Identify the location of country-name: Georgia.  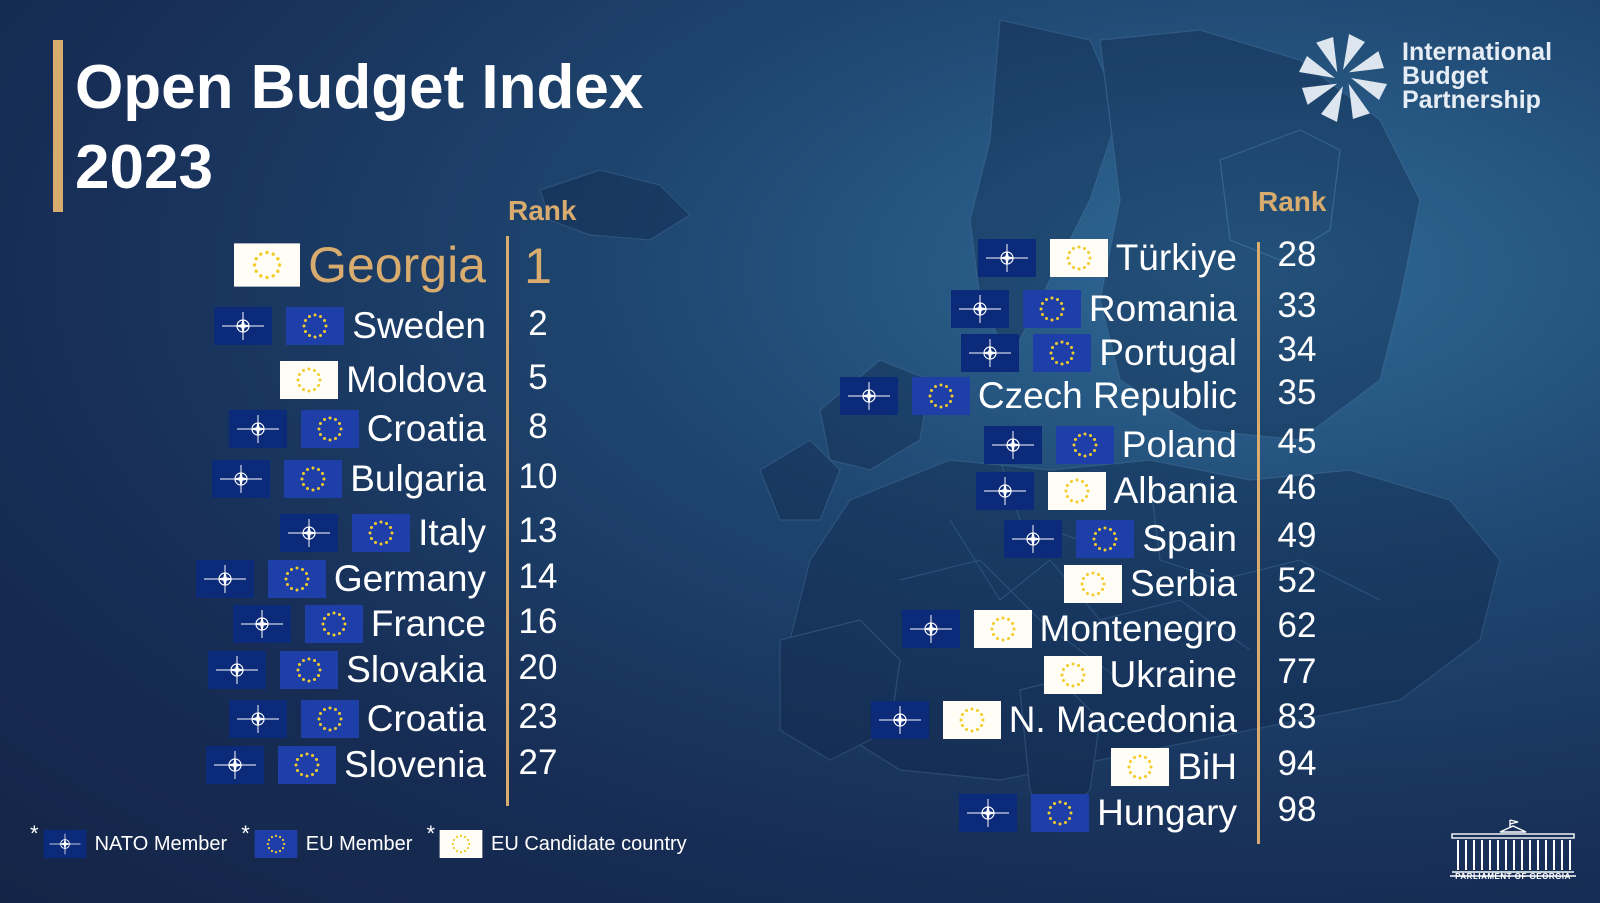
(397, 265).